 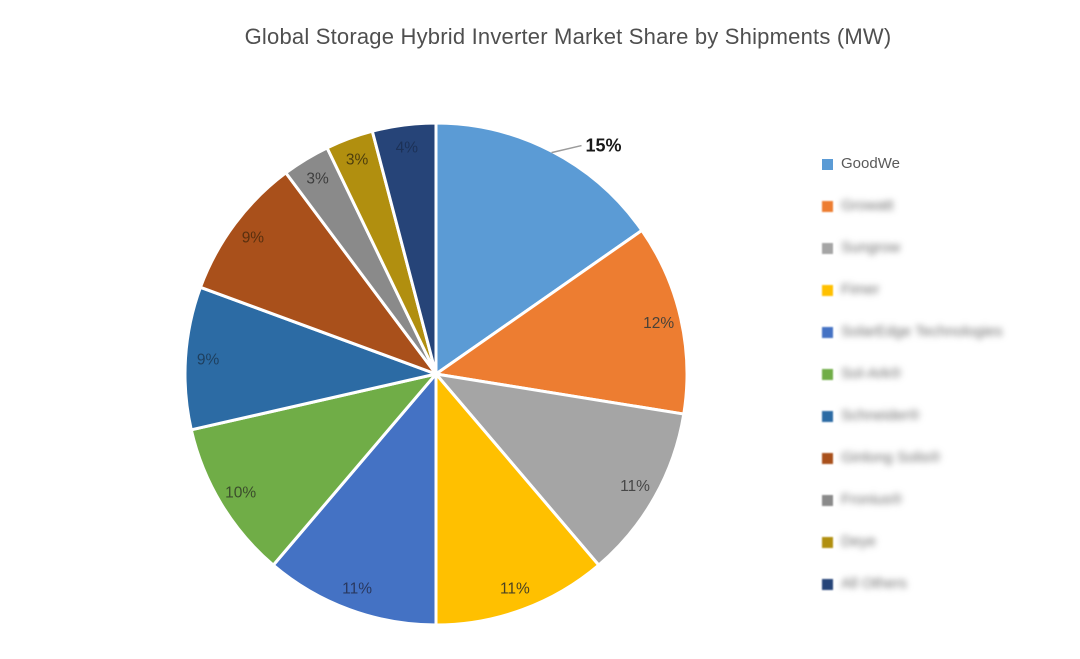 I want to click on pie-slice-growatt, so click(x=561, y=322).